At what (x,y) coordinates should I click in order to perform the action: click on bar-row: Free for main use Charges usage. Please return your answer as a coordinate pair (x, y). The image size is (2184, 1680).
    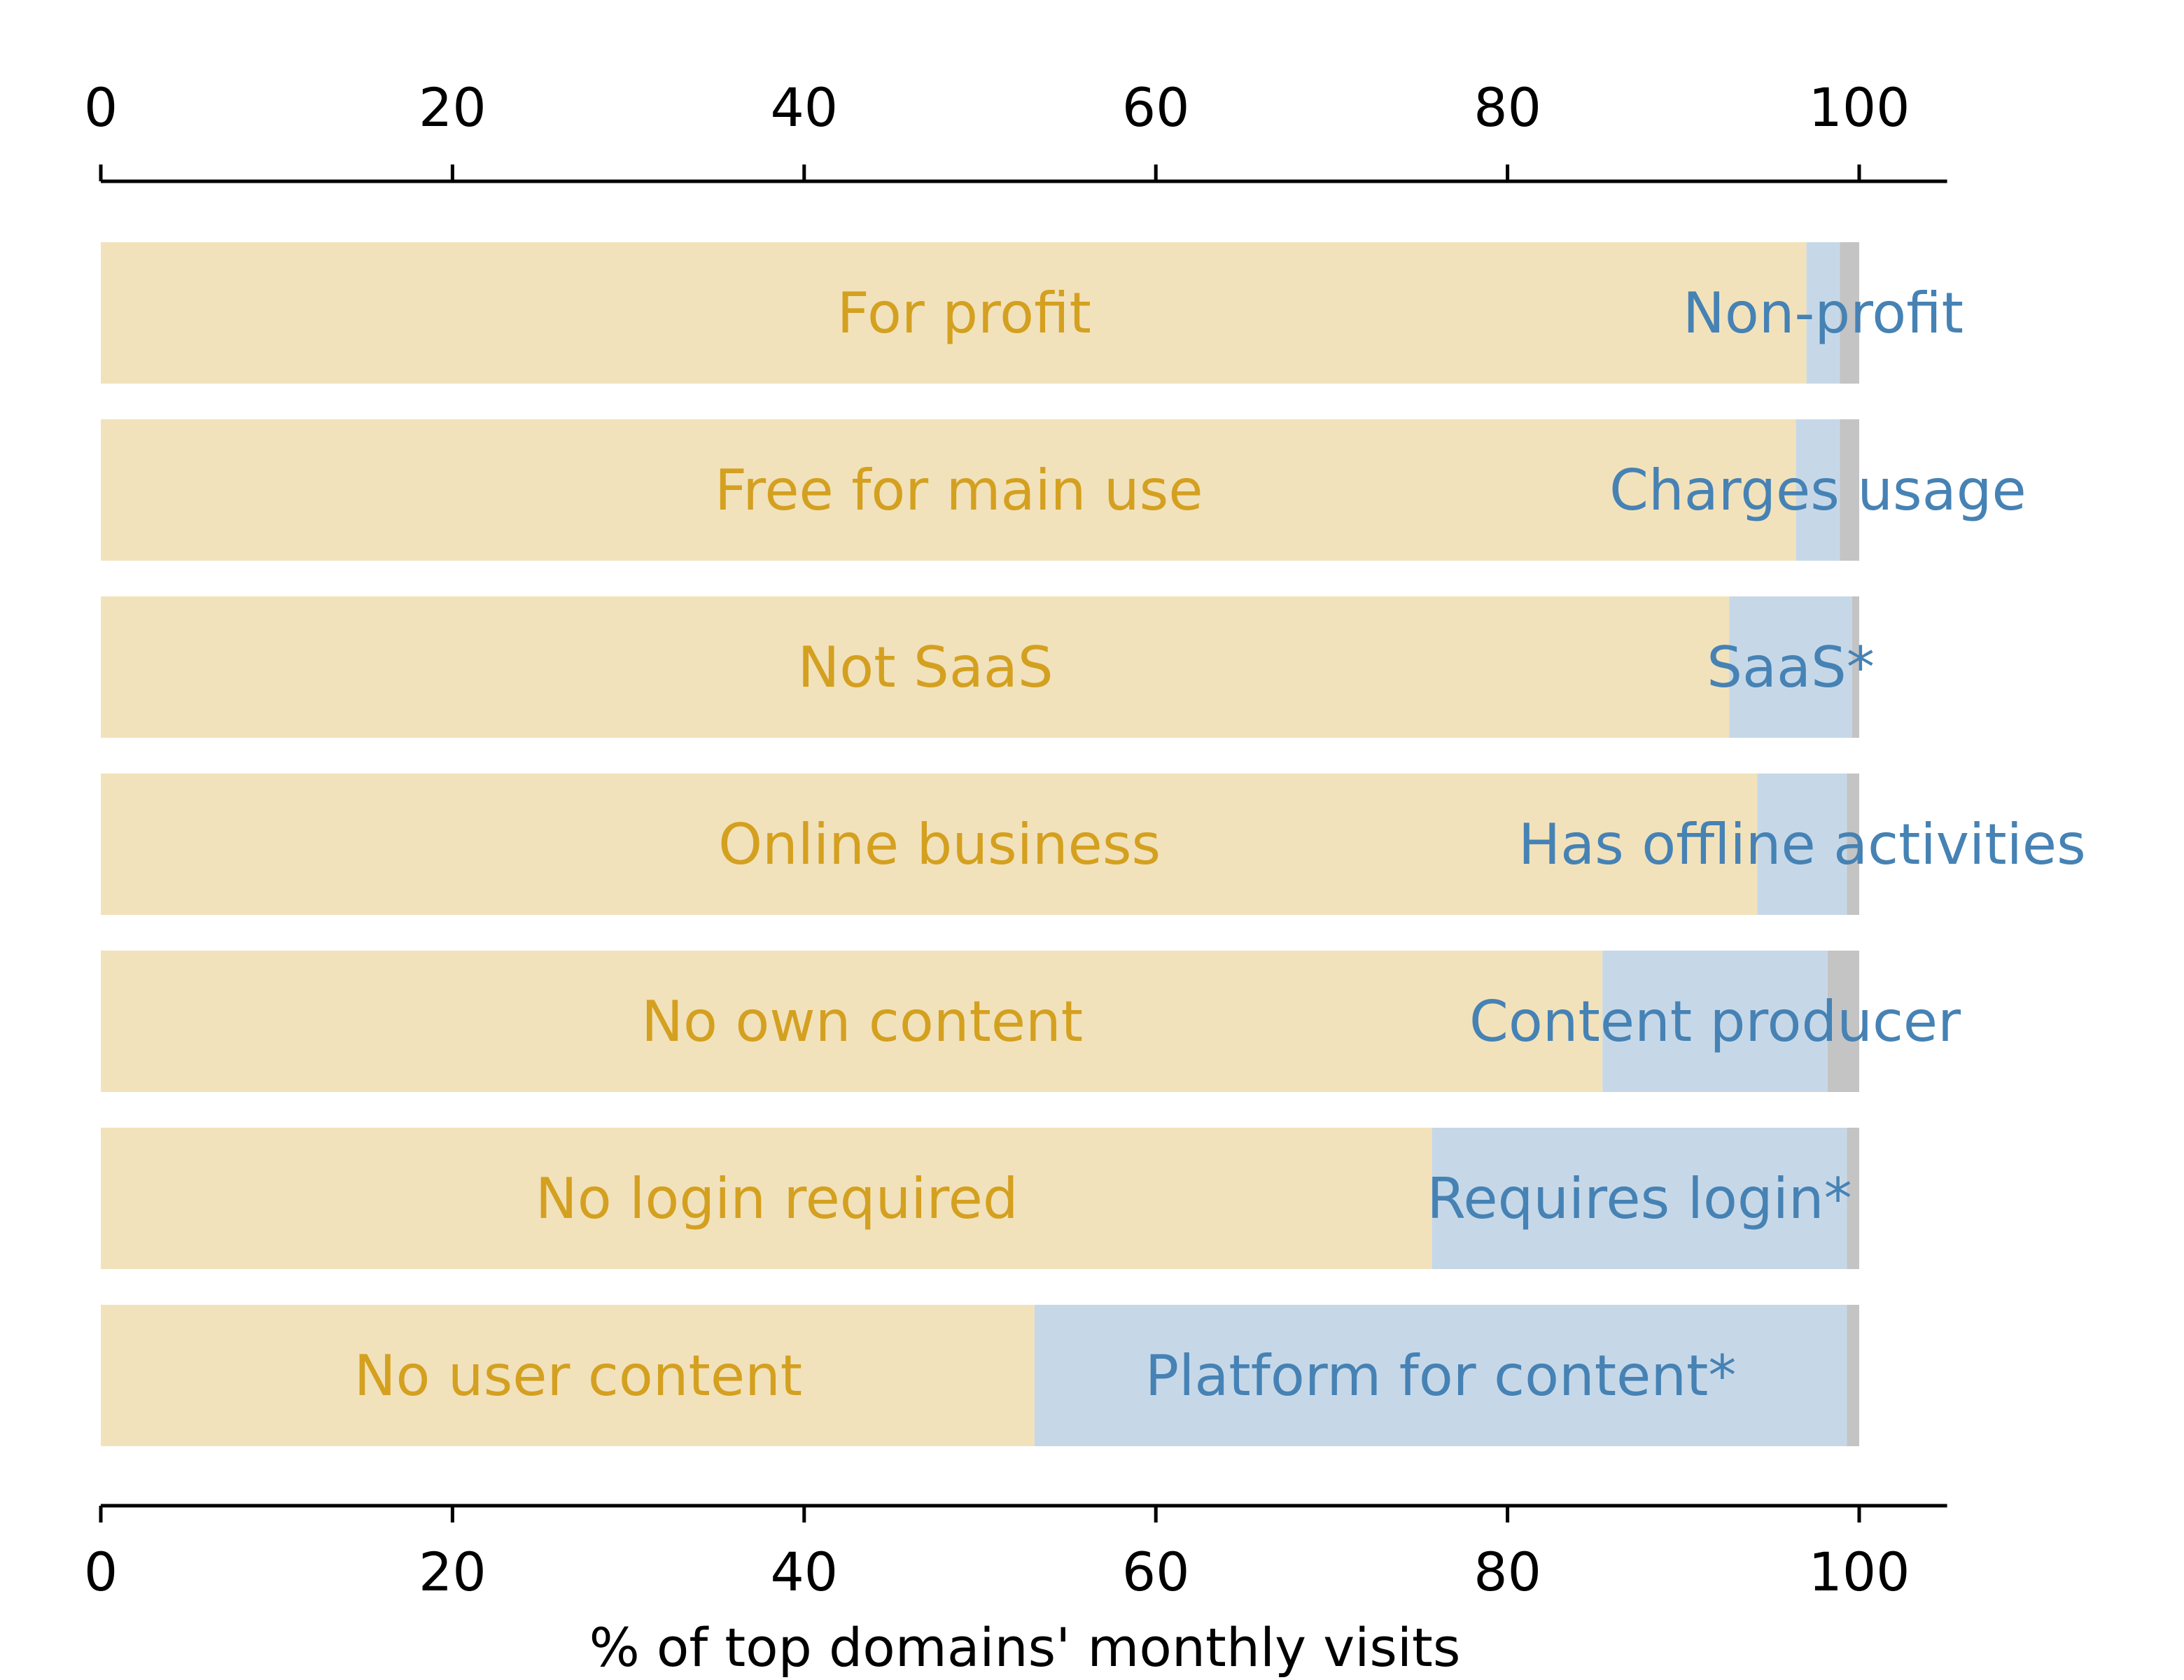
    Looking at the image, I should click on (1063, 490).